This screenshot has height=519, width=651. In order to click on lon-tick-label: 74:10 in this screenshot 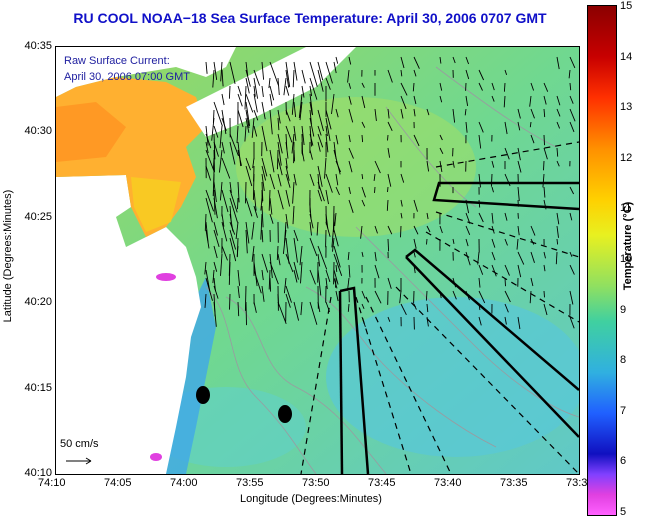, I will do `click(52, 483)`.